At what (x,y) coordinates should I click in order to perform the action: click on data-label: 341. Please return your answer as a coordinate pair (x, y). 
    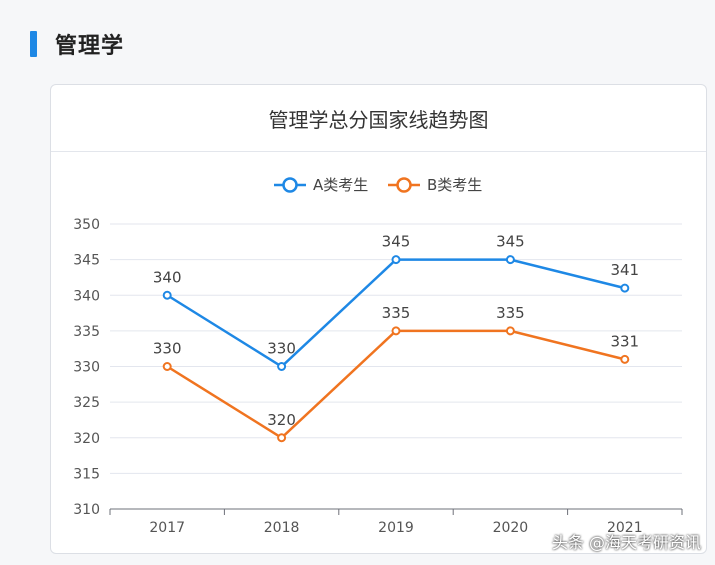
    Looking at the image, I should click on (624, 270).